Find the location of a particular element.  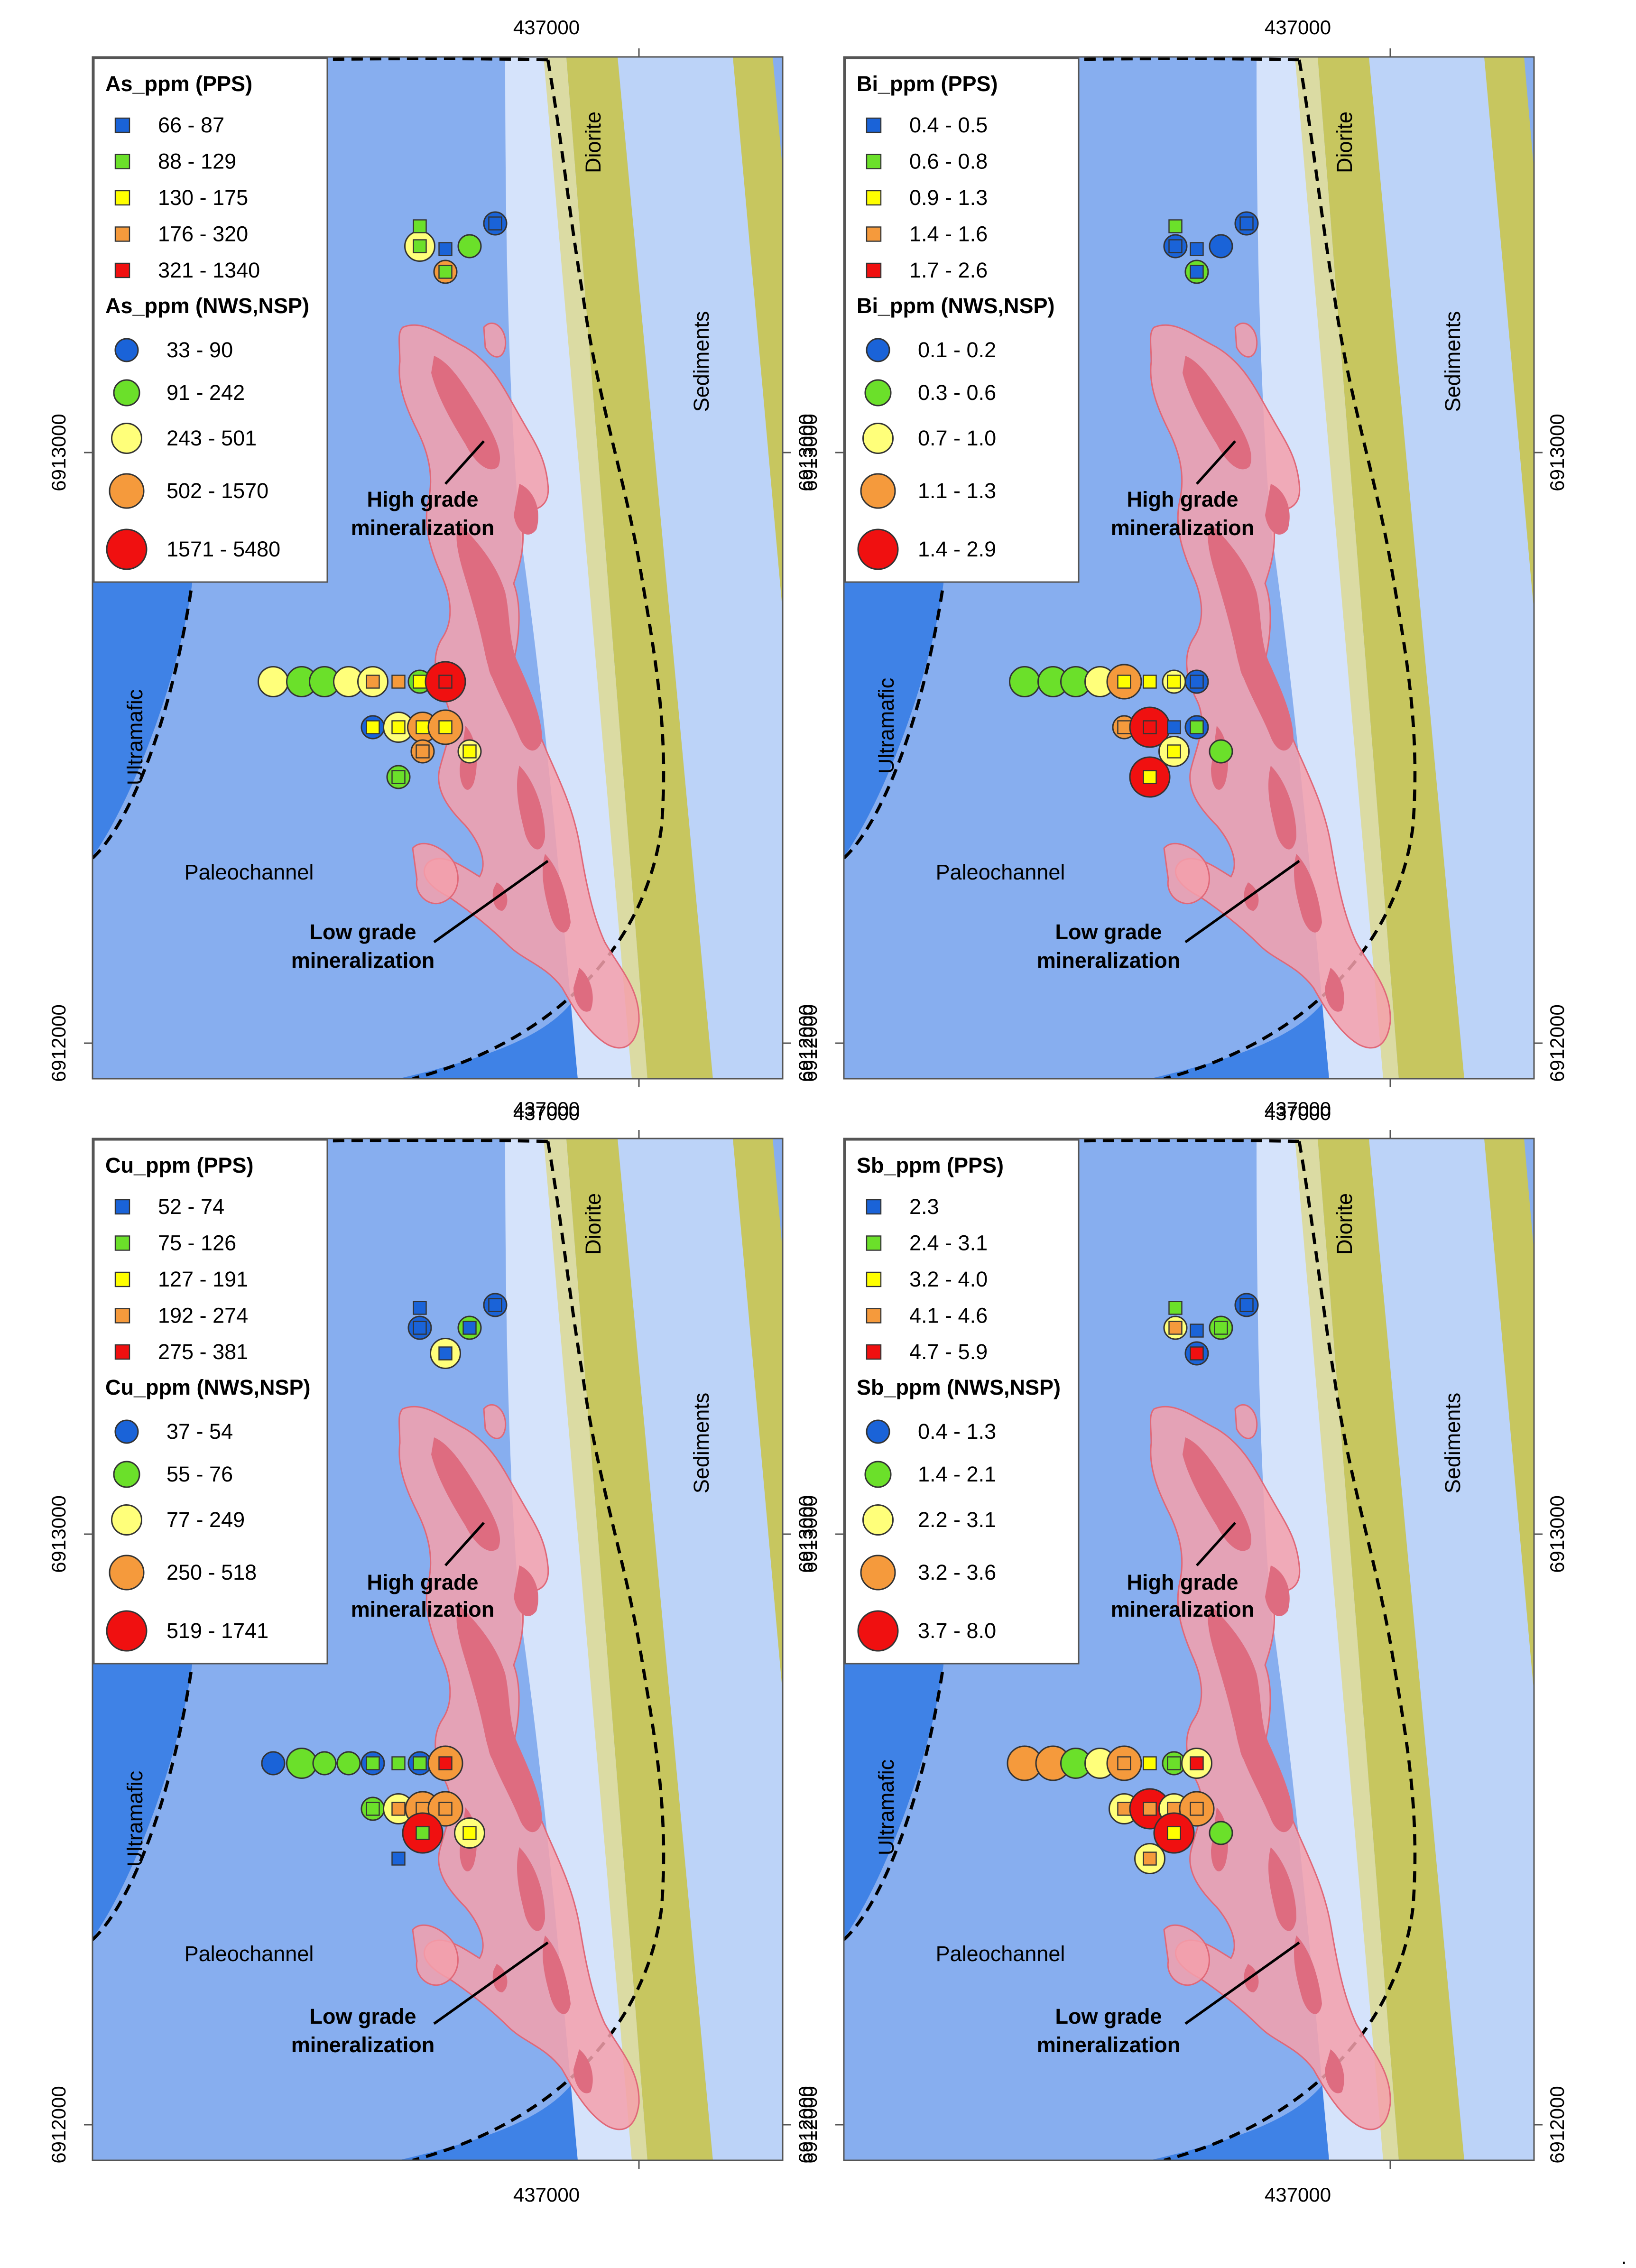

diorite-east-unit is located at coordinates (758, 1416).